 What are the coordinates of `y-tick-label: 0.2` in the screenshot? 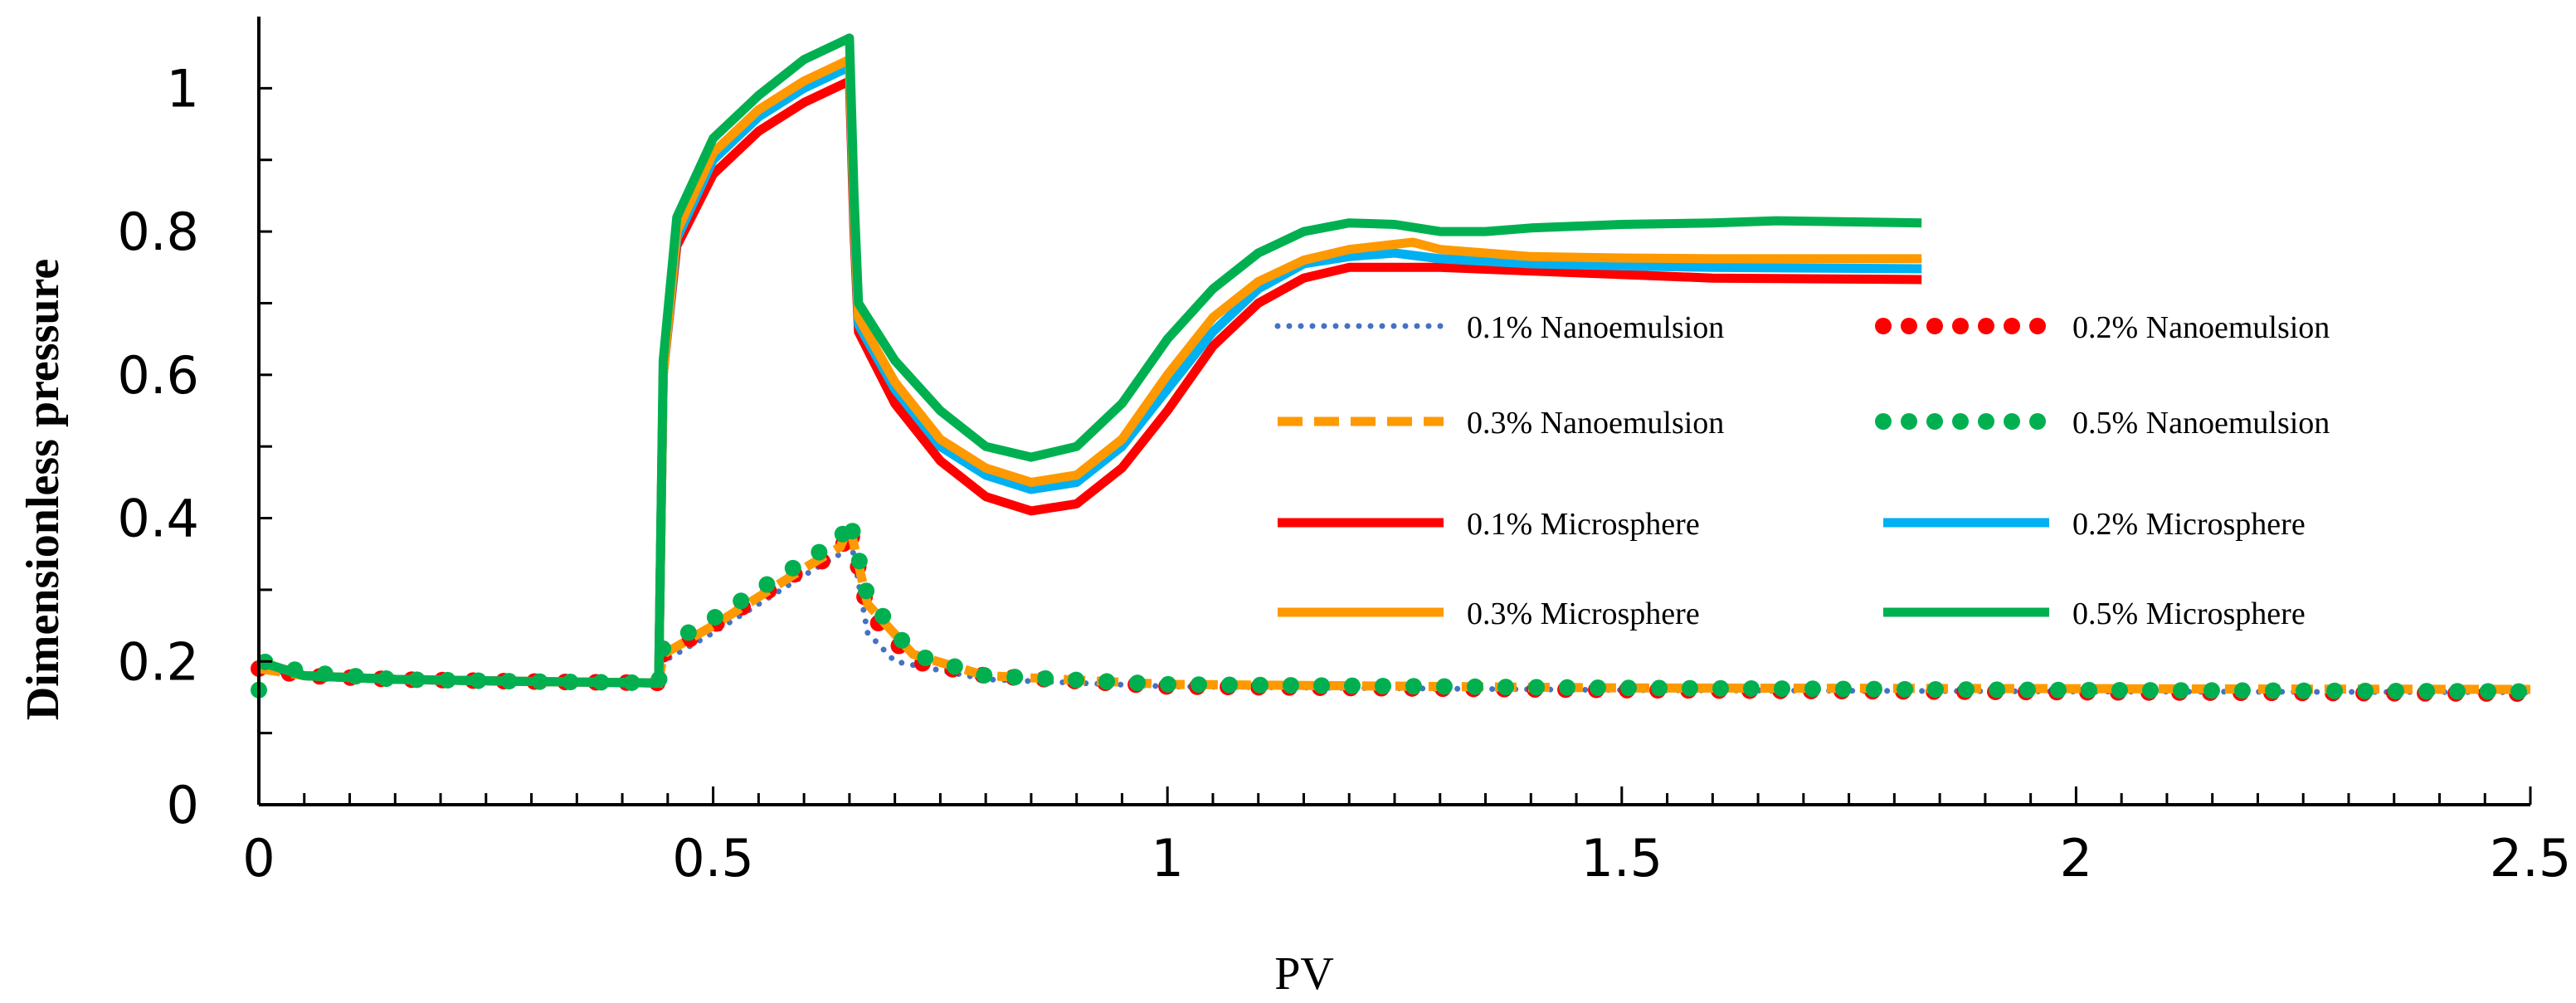 It's located at (158, 661).